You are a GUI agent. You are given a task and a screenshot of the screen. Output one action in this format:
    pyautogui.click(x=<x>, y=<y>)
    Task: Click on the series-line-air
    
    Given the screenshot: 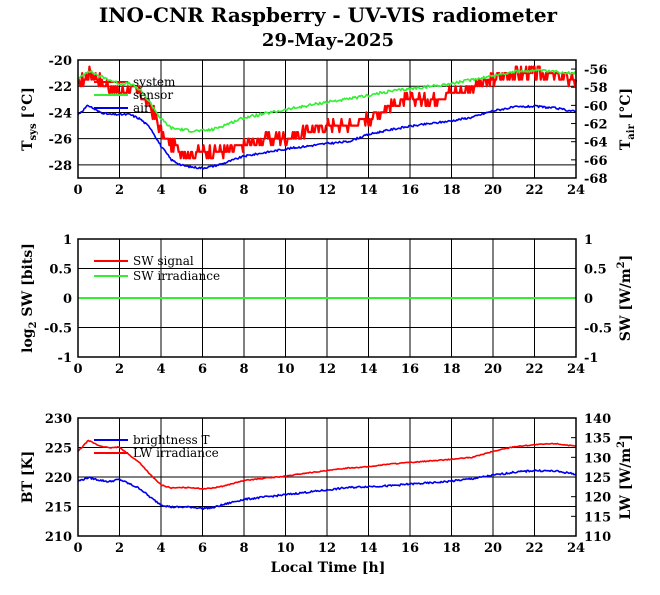 What is the action you would take?
    pyautogui.click(x=327, y=137)
    